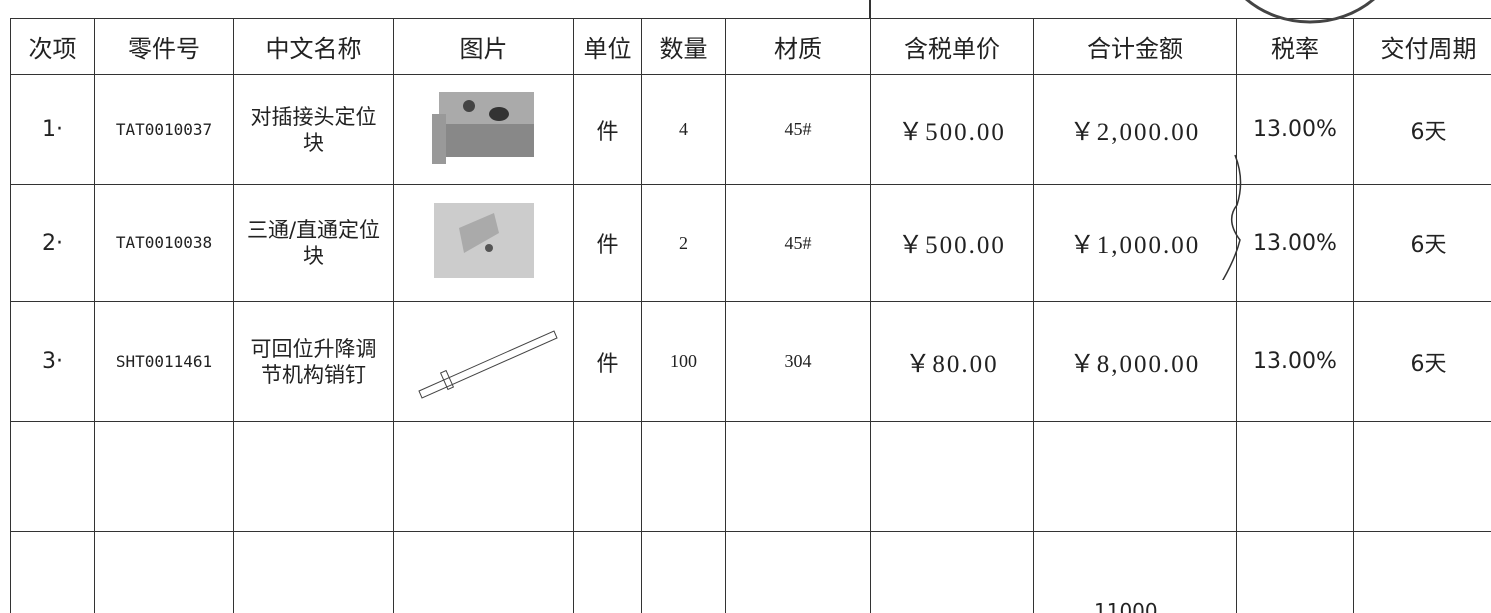  I want to click on cell-total: ￥1,000.00, so click(1135, 243).